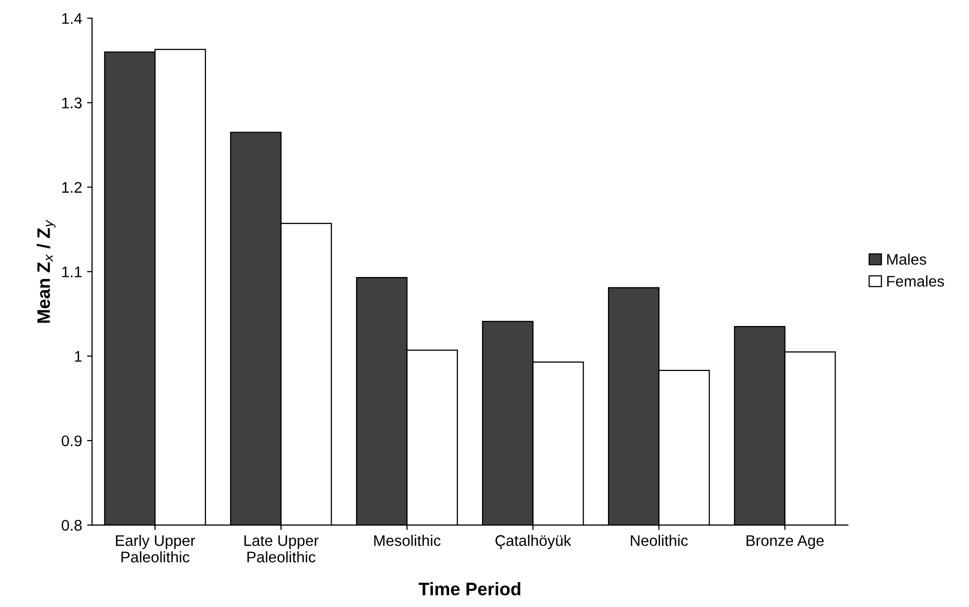 The image size is (969, 607). What do you see at coordinates (72, 272) in the screenshot?
I see `y-tick-label: 1.1` at bounding box center [72, 272].